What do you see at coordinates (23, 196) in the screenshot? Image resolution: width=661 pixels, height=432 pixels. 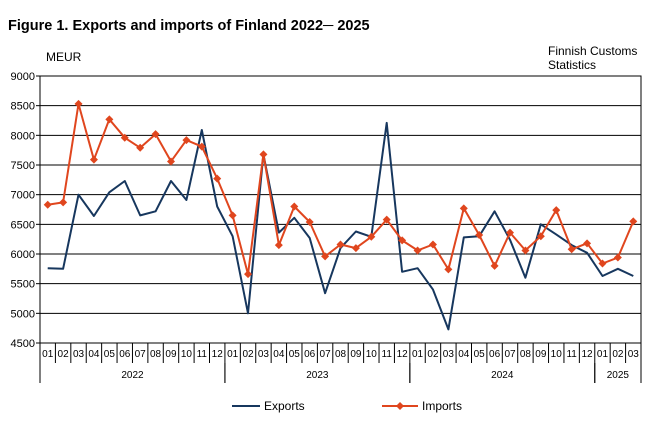 I see `y-tick-label: 7000` at bounding box center [23, 196].